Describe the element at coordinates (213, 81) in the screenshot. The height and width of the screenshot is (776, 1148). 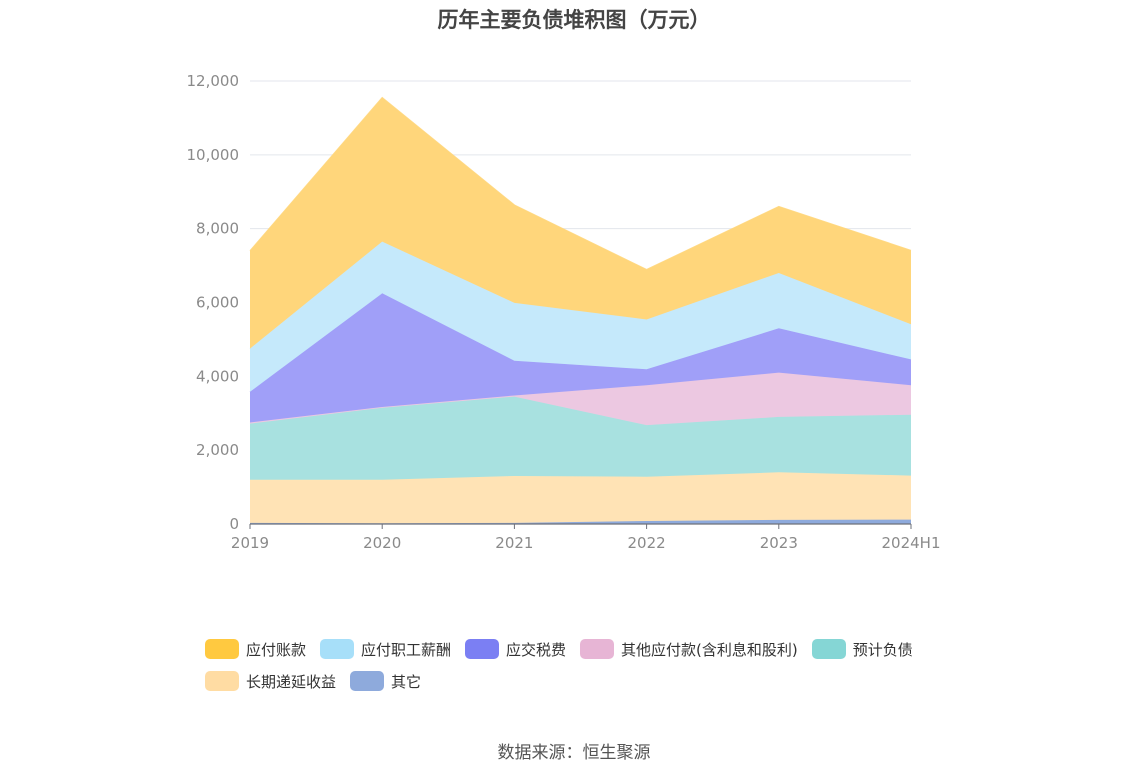
I see `y-tick-label: 12,000` at that location.